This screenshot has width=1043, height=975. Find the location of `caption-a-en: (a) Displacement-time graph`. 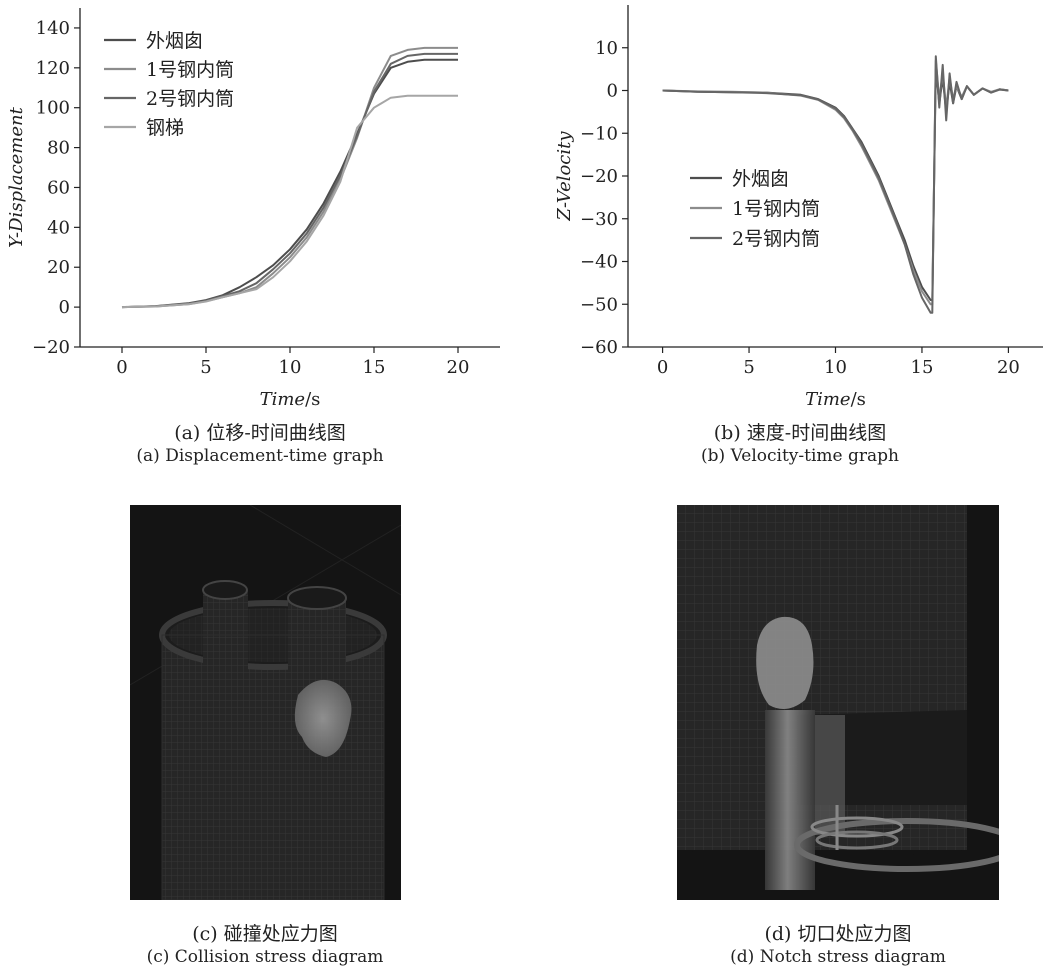

caption-a-en: (a) Displacement-time graph is located at coordinates (260, 456).